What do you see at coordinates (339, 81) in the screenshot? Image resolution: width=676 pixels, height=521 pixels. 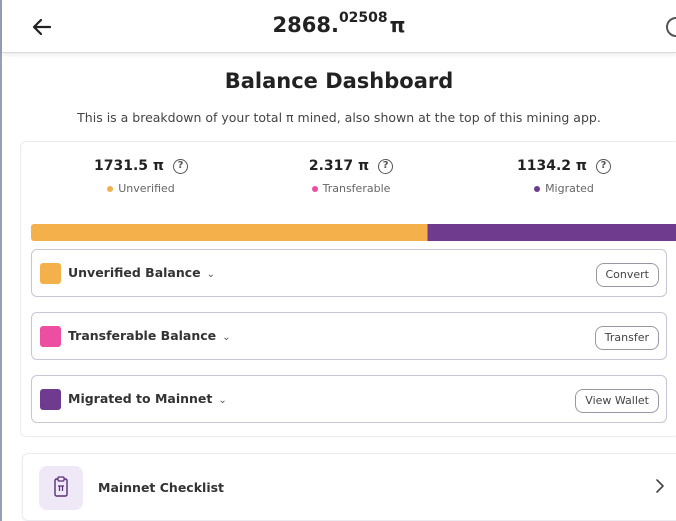 I see `page-title: Balance Dashboard` at bounding box center [339, 81].